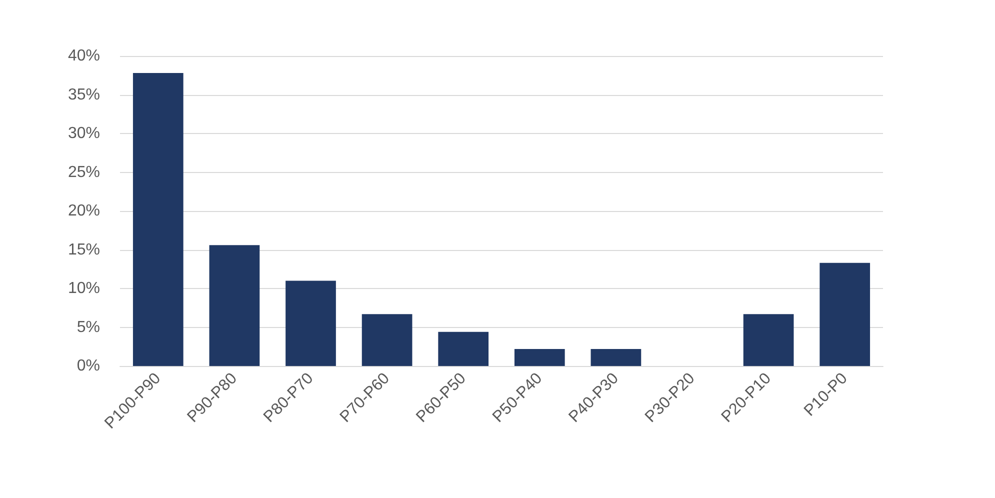  Describe the element at coordinates (88, 366) in the screenshot. I see `y-tick-label: 0%` at that location.